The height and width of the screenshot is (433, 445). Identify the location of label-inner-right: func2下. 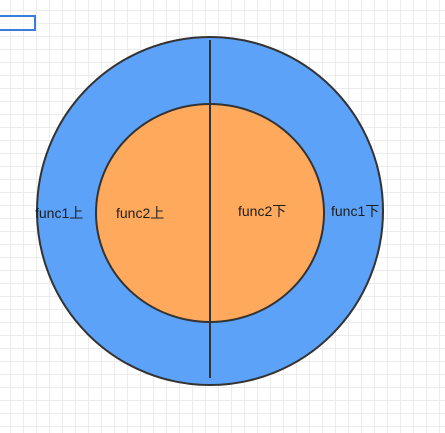
(262, 211).